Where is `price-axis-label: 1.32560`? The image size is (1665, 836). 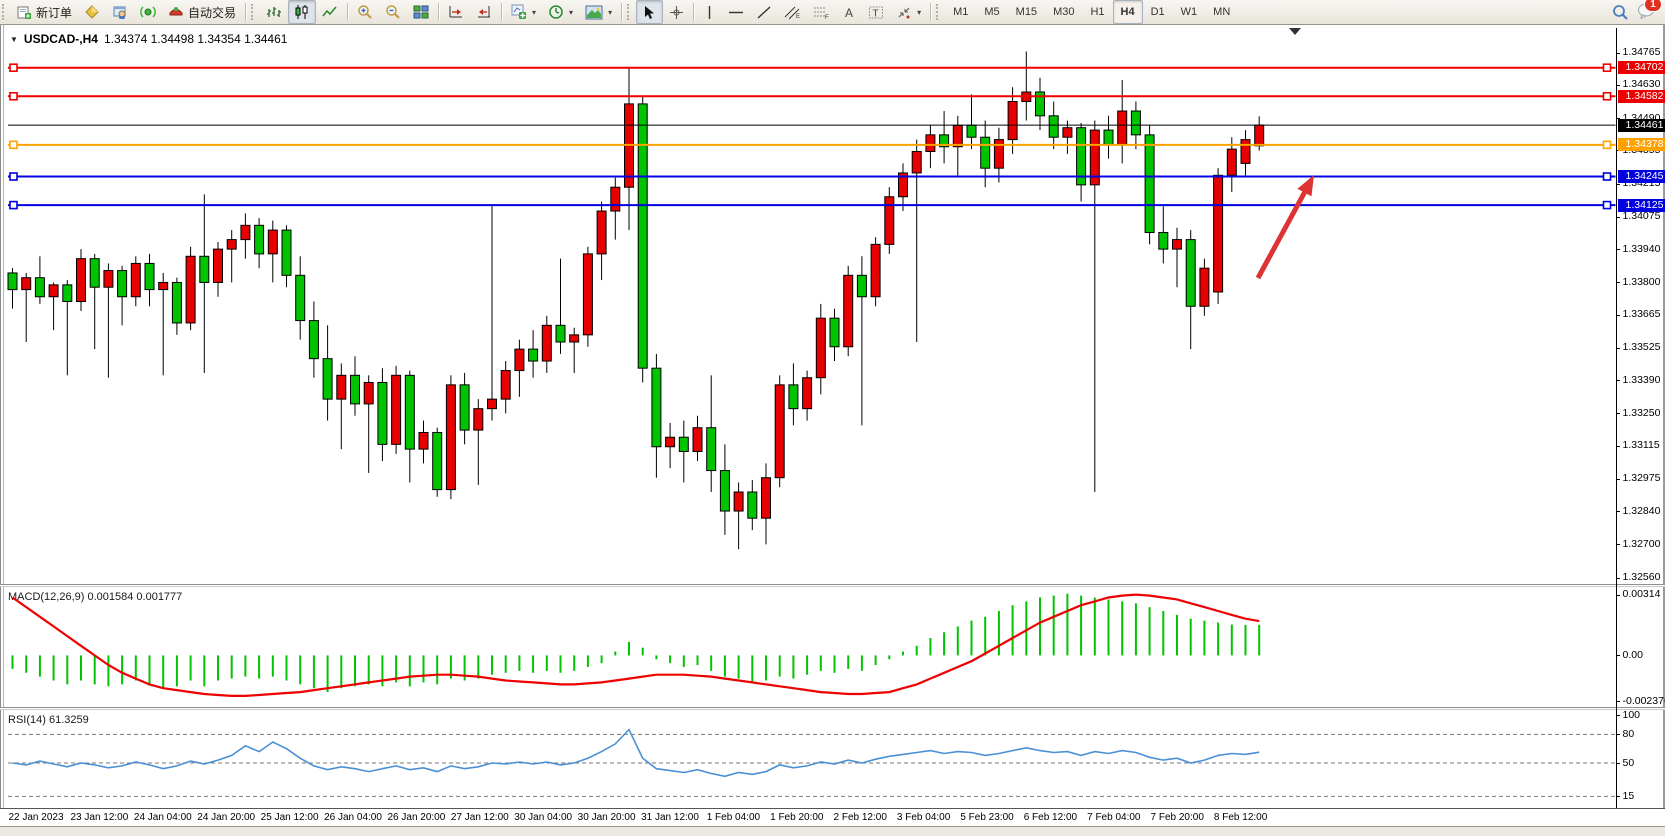 price-axis-label: 1.32560 is located at coordinates (1641, 577).